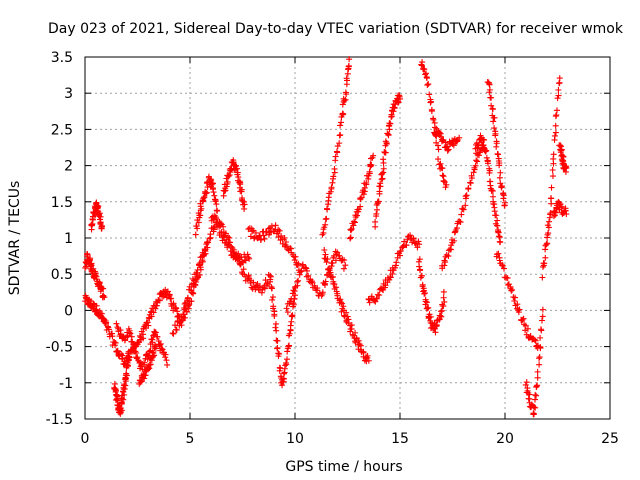  I want to click on series-sat-p, so click(362, 197).